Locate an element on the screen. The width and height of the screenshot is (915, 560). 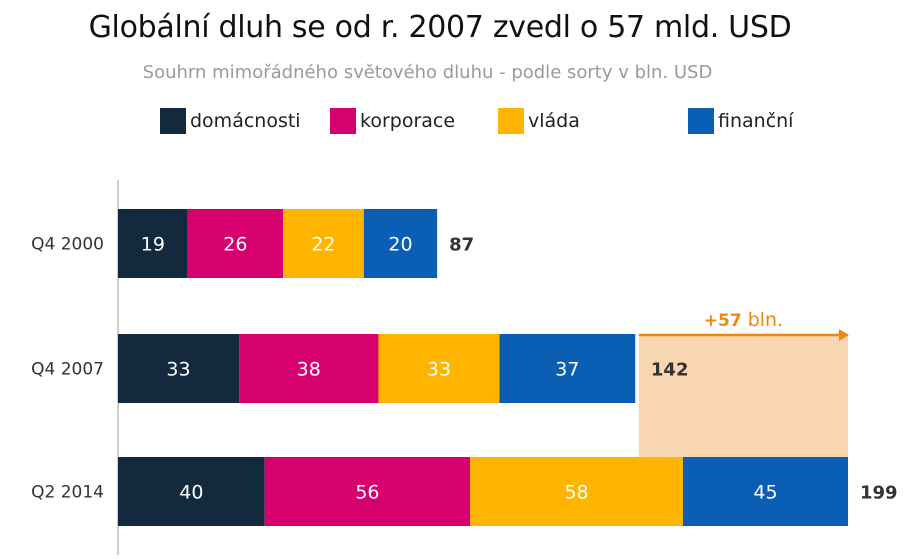
total-label: 142 is located at coordinates (670, 370).